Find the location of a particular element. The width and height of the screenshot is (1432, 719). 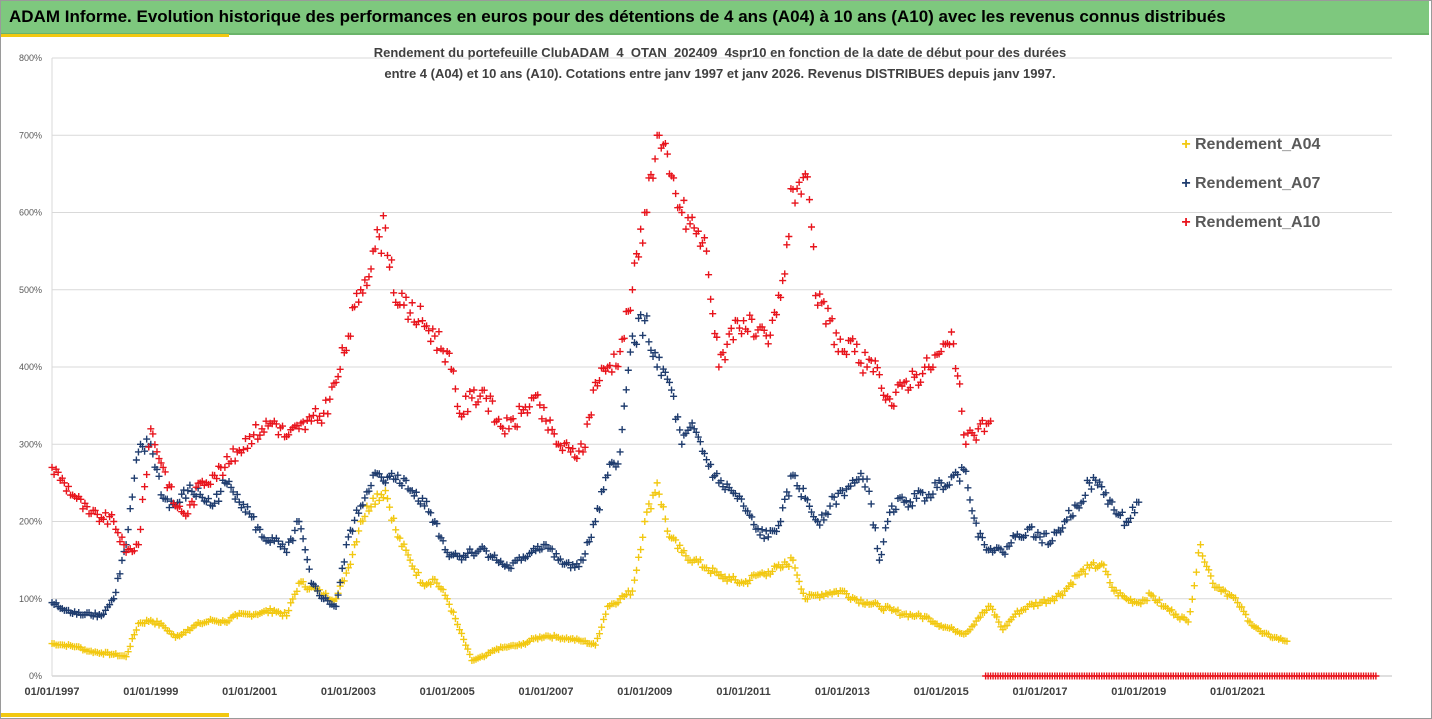

legend-item-a10: + Rendement_A10 is located at coordinates (1250, 222).